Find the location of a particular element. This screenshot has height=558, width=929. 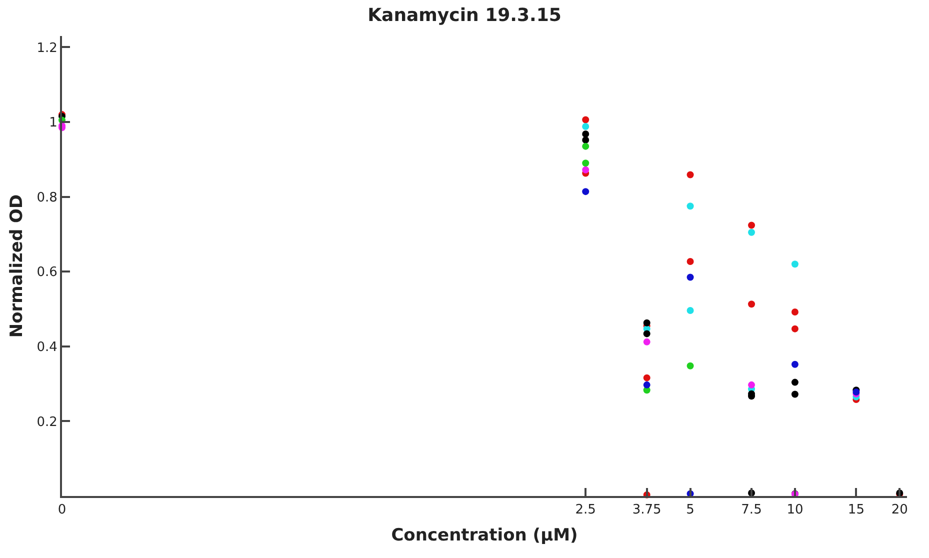

x-tick-label: 15 is located at coordinates (856, 510).